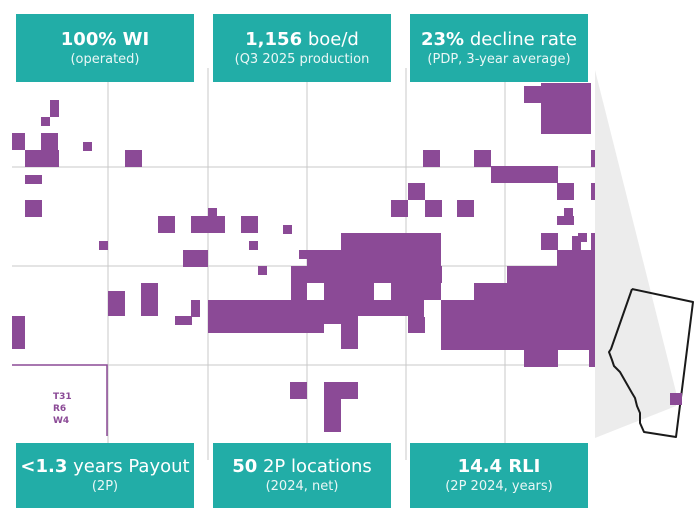 The width and height of the screenshot is (700, 528). I want to click on township-boundary, so click(60, 400).